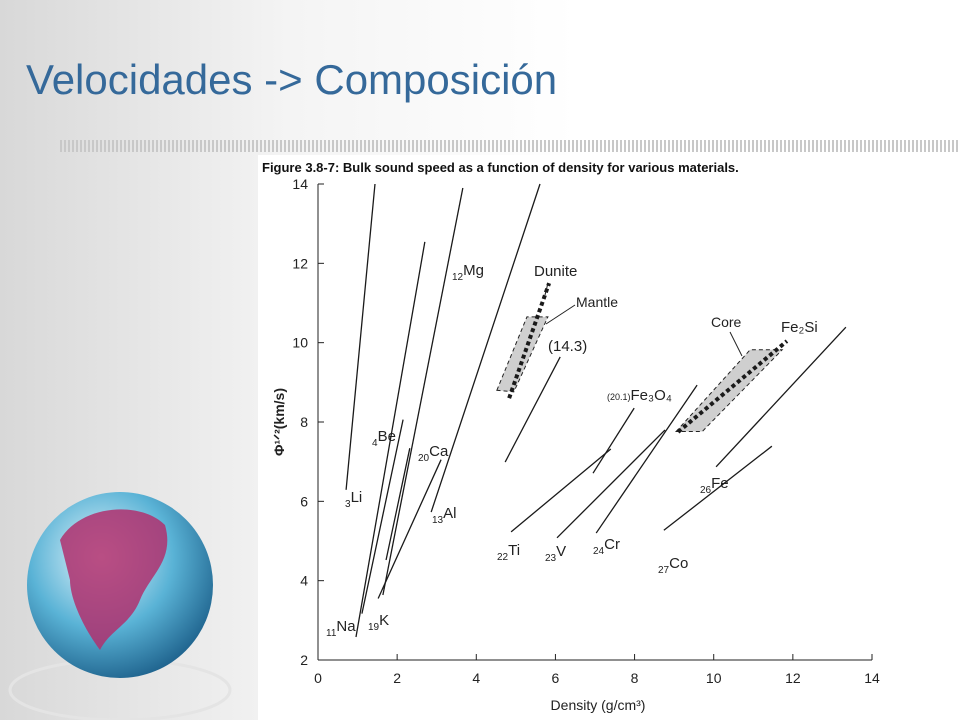  Describe the element at coordinates (651, 395) in the screenshot. I see `series-name: Fe₃O₄` at that location.